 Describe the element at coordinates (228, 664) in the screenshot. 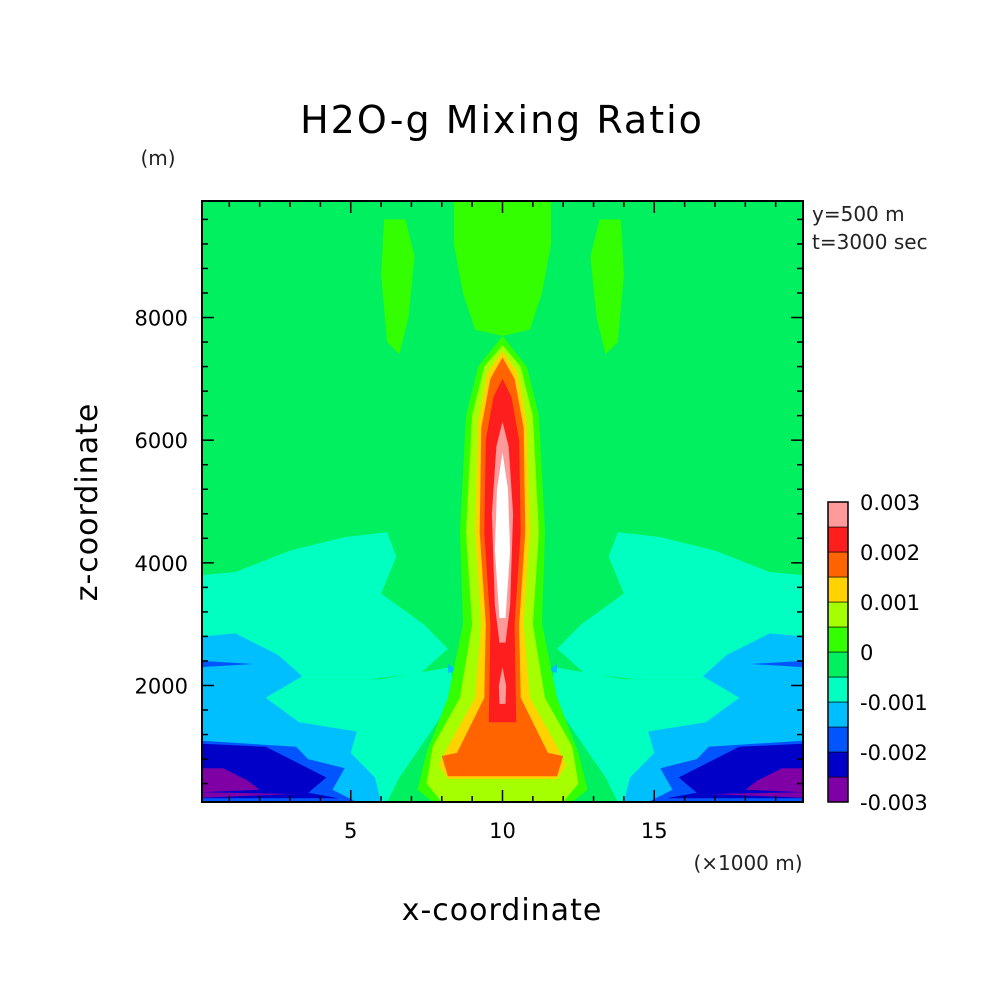

I see `thin-streak-left` at that location.